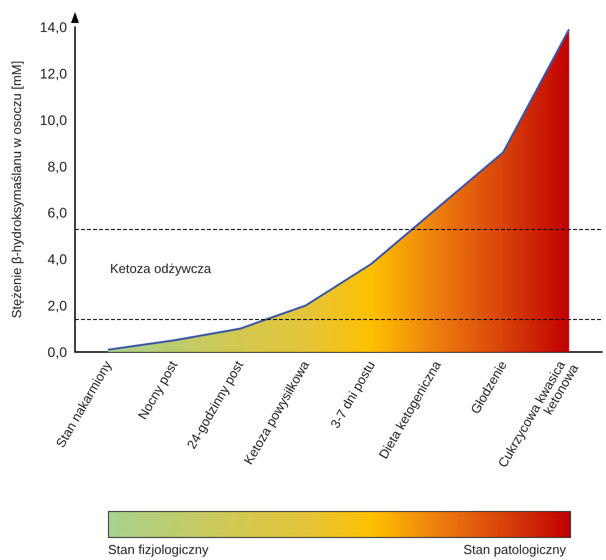 The height and width of the screenshot is (560, 606). What do you see at coordinates (158, 549) in the screenshot?
I see `text: Stan fizjologiczny` at bounding box center [158, 549].